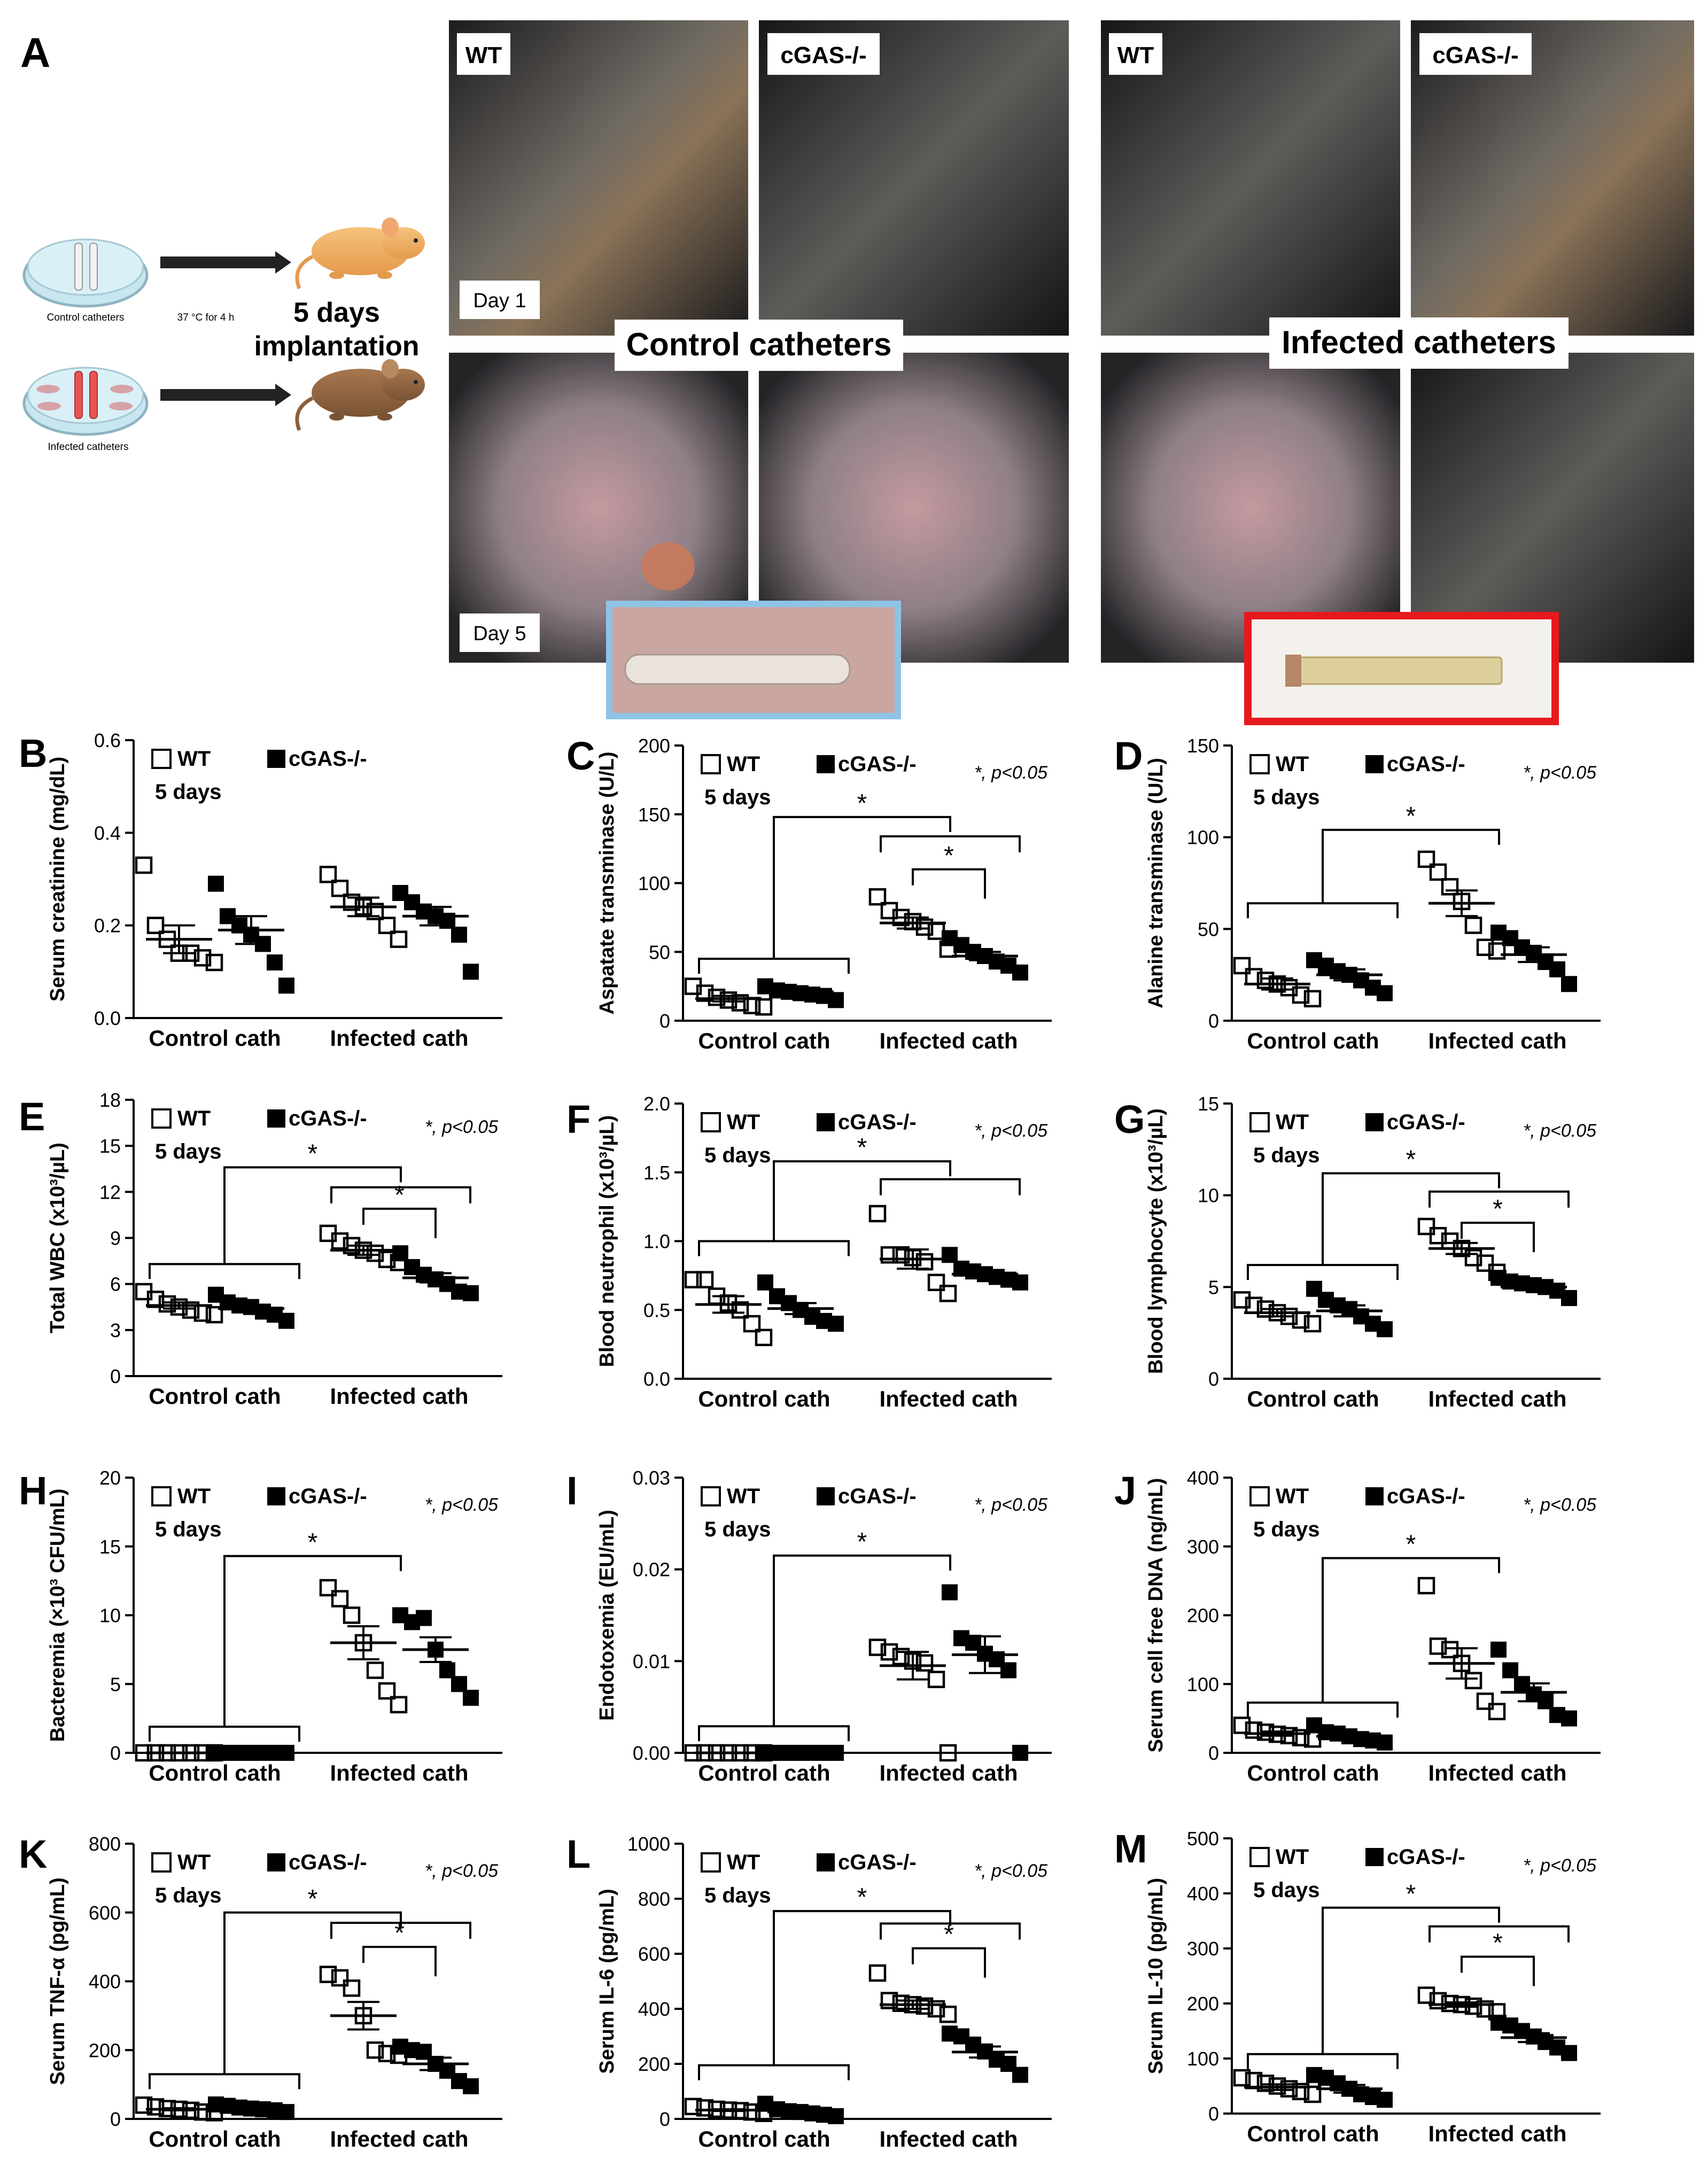 This screenshot has width=1708, height=2167. I want to click on y-tick-label: 200, so click(105, 2050).